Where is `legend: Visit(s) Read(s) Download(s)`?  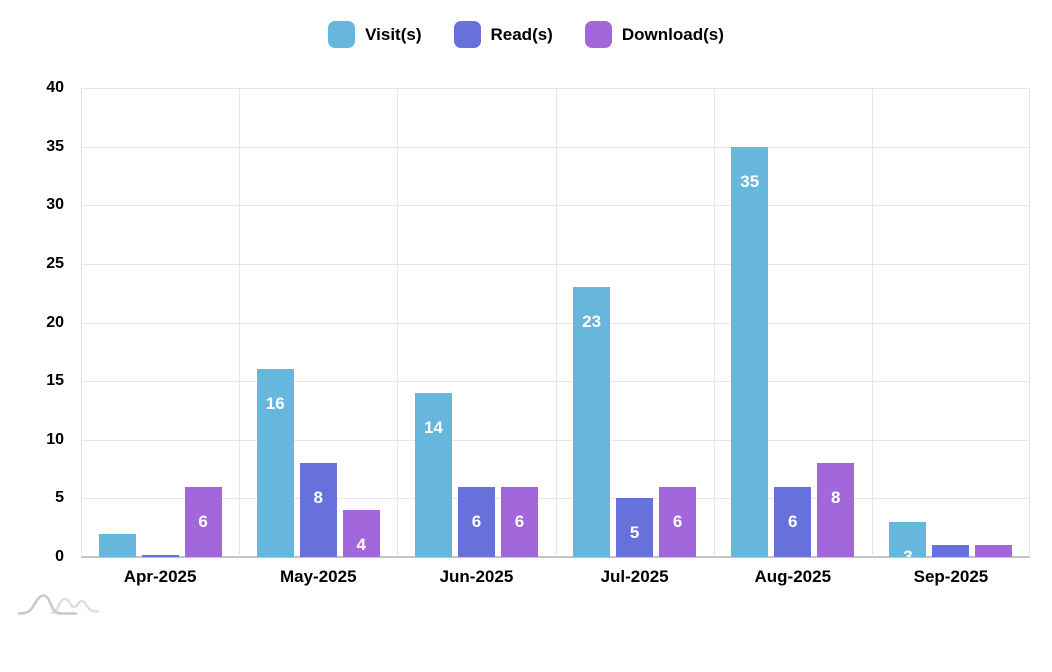 legend: Visit(s) Read(s) Download(s) is located at coordinates (526, 34).